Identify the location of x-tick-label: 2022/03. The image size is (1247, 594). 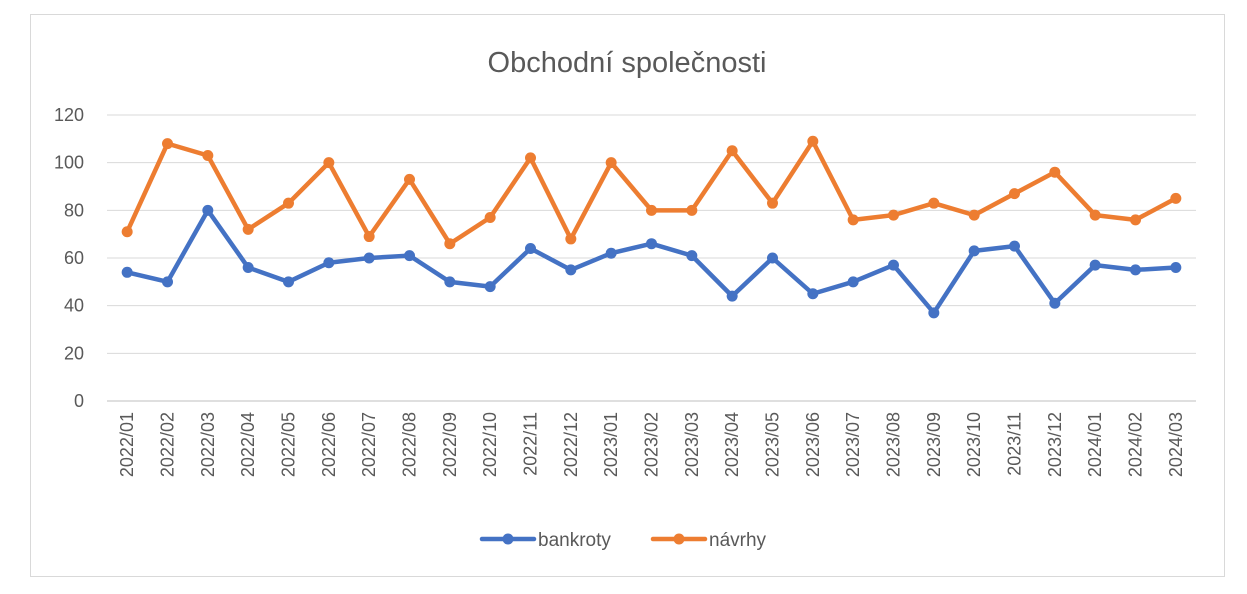
(208, 444).